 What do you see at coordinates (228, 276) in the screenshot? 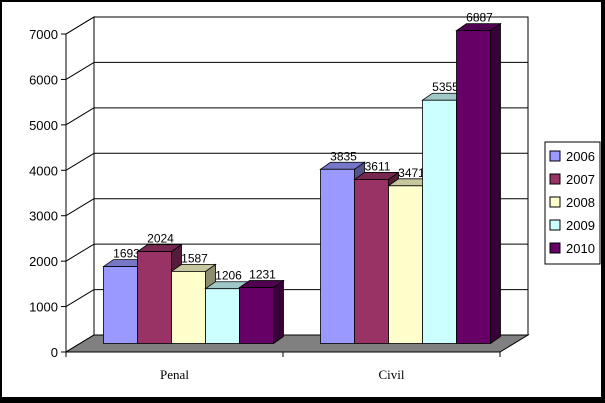
I see `data-label: 1206` at bounding box center [228, 276].